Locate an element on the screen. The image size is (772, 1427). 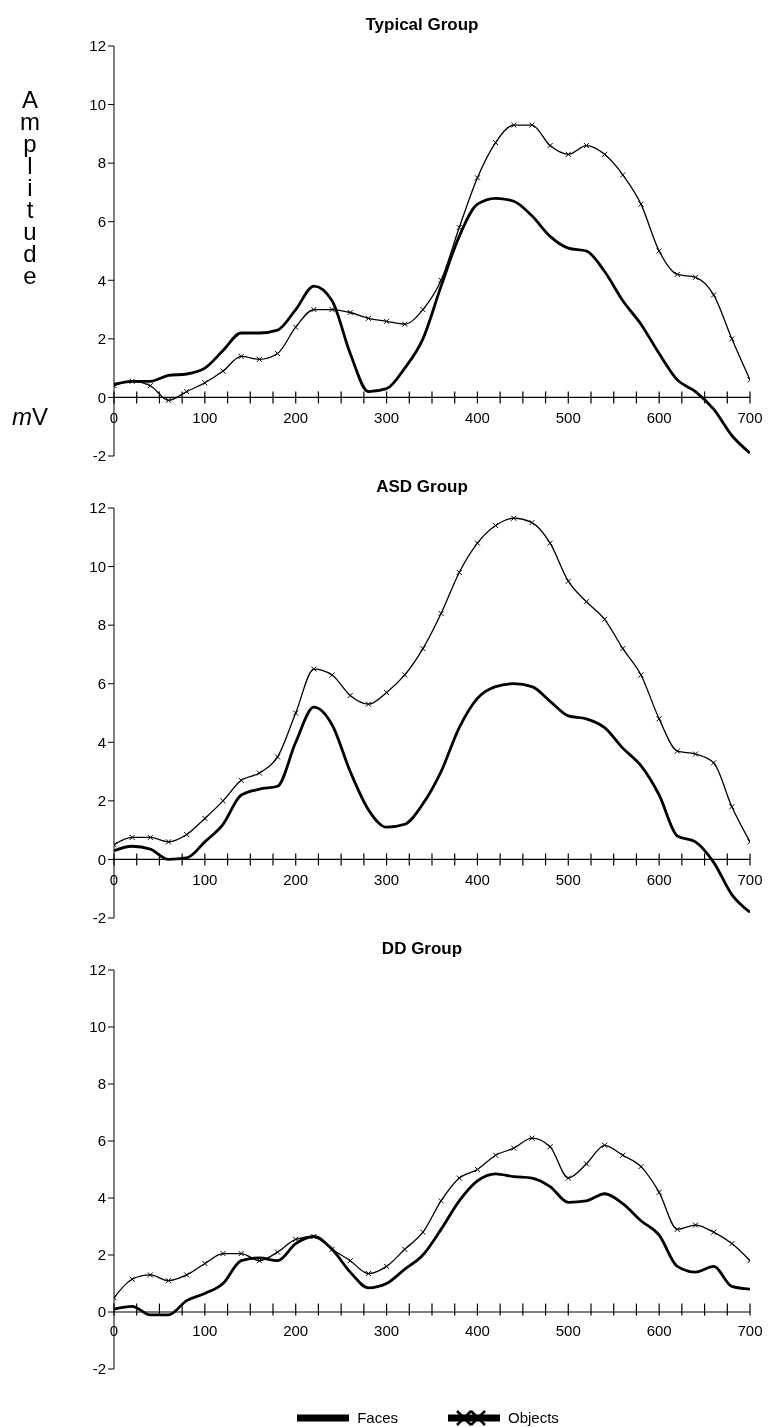
legend-label: Faces is located at coordinates (377, 1417).